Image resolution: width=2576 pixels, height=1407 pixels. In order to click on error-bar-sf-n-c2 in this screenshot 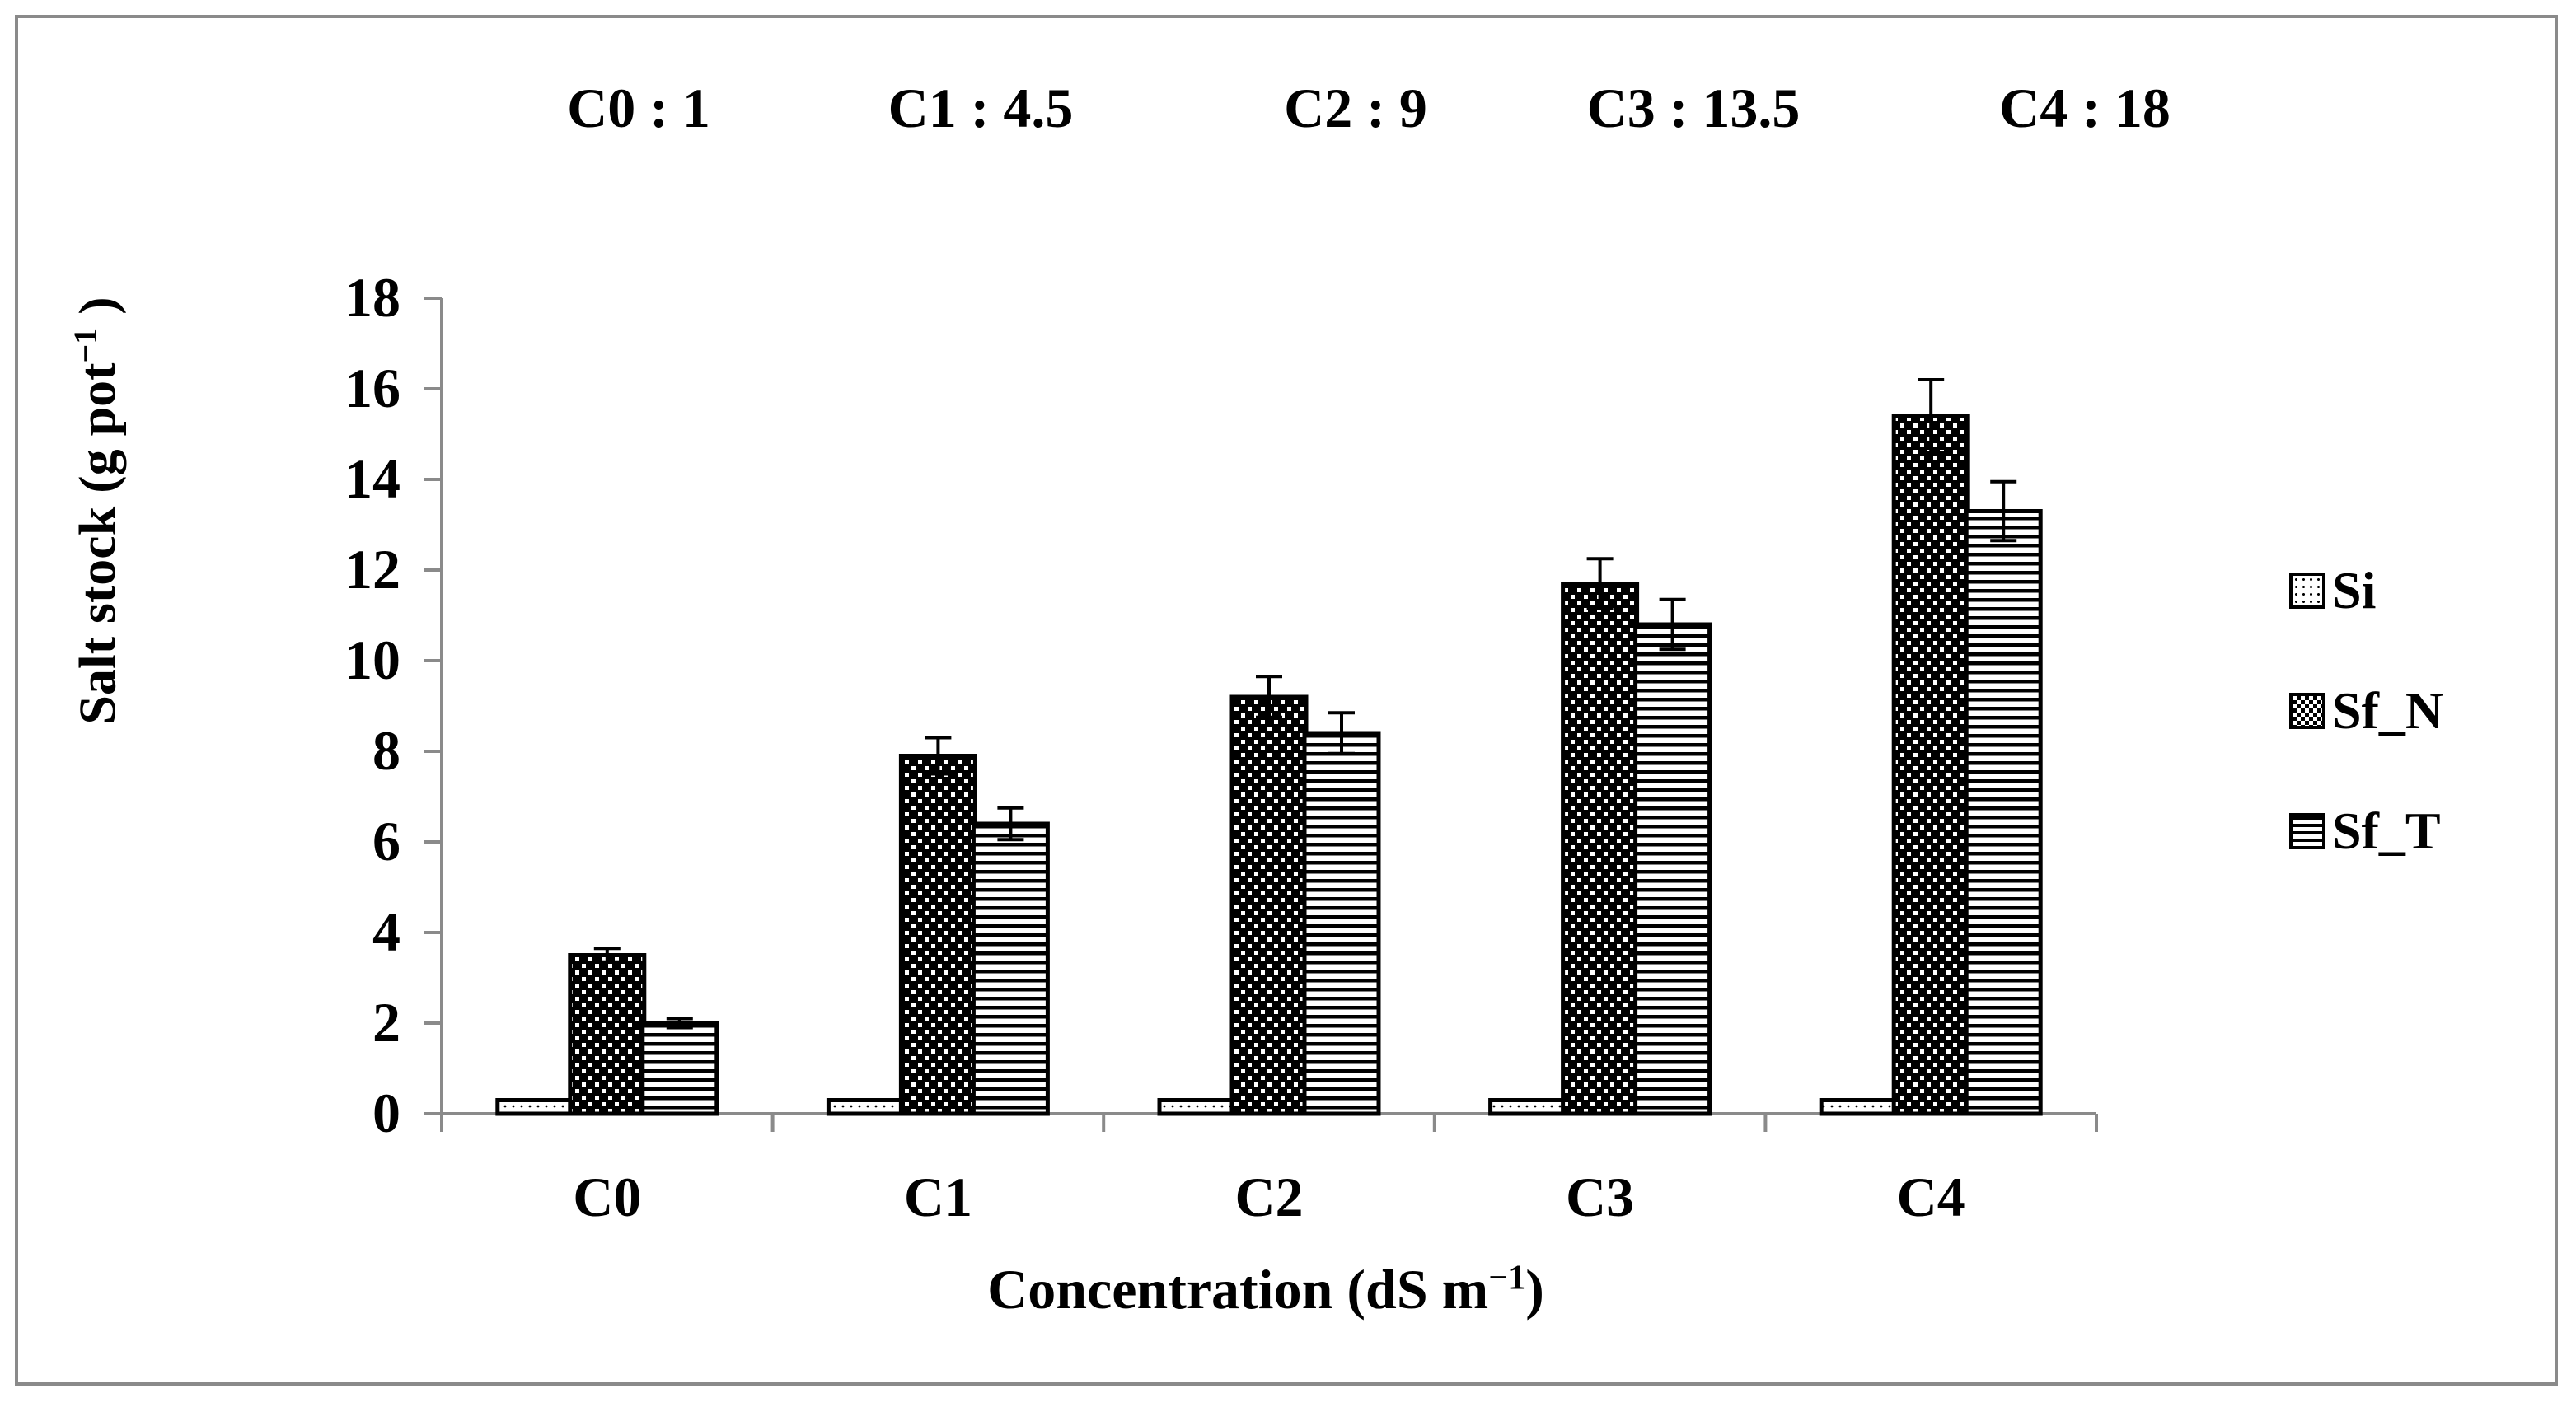, I will do `click(1269, 697)`.